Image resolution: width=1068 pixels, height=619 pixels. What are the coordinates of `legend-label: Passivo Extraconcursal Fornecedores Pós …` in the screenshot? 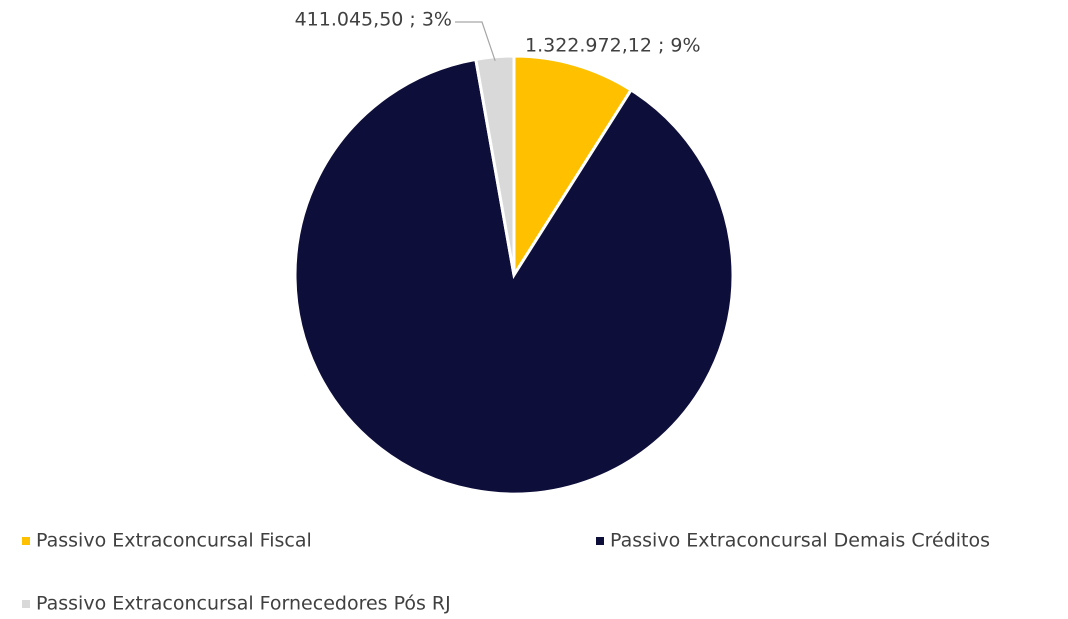 It's located at (243, 604).